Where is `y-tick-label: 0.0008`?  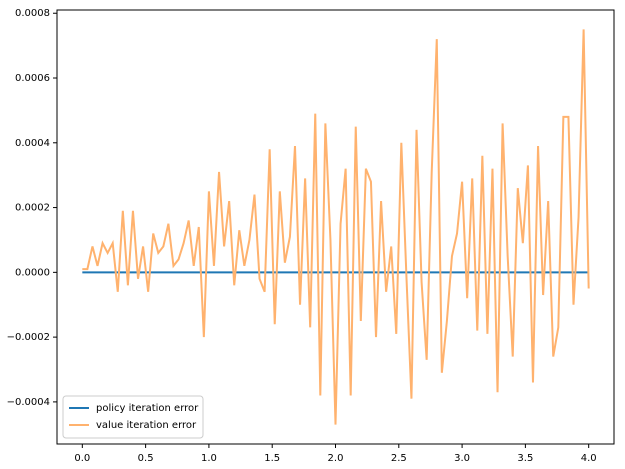 y-tick-label: 0.0008 is located at coordinates (32, 13).